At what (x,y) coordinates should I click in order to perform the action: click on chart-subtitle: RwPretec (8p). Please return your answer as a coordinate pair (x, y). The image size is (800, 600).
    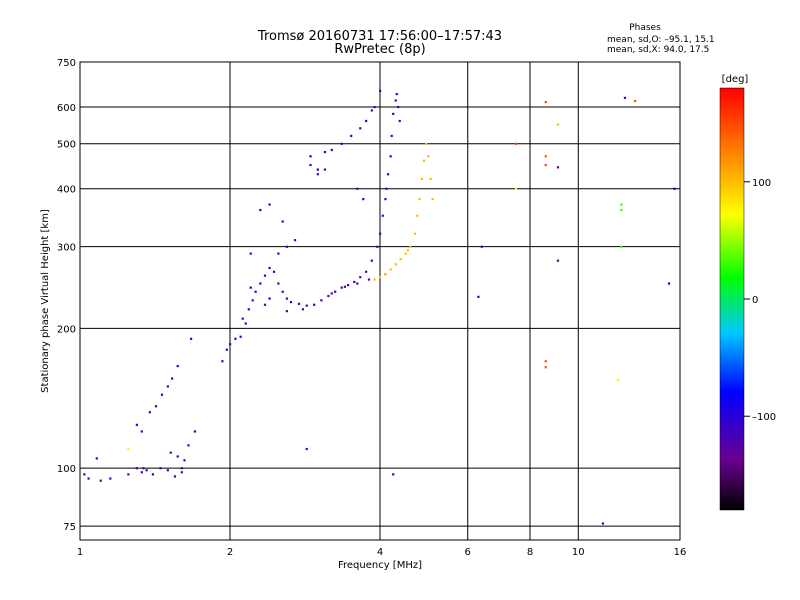
    Looking at the image, I should click on (379, 49).